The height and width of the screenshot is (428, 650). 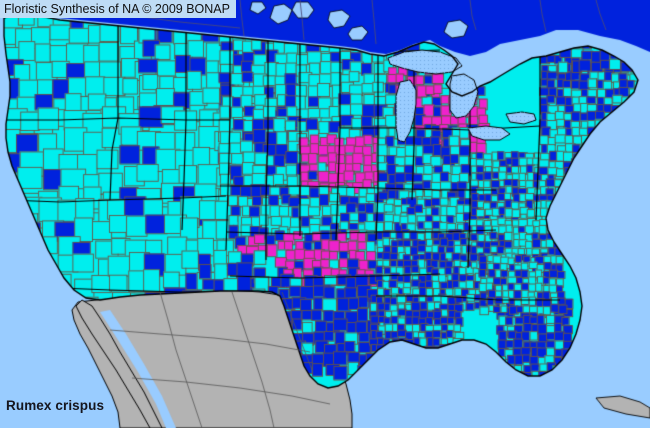 I want to click on species-name-caption: Rumex crispus, so click(x=55, y=405).